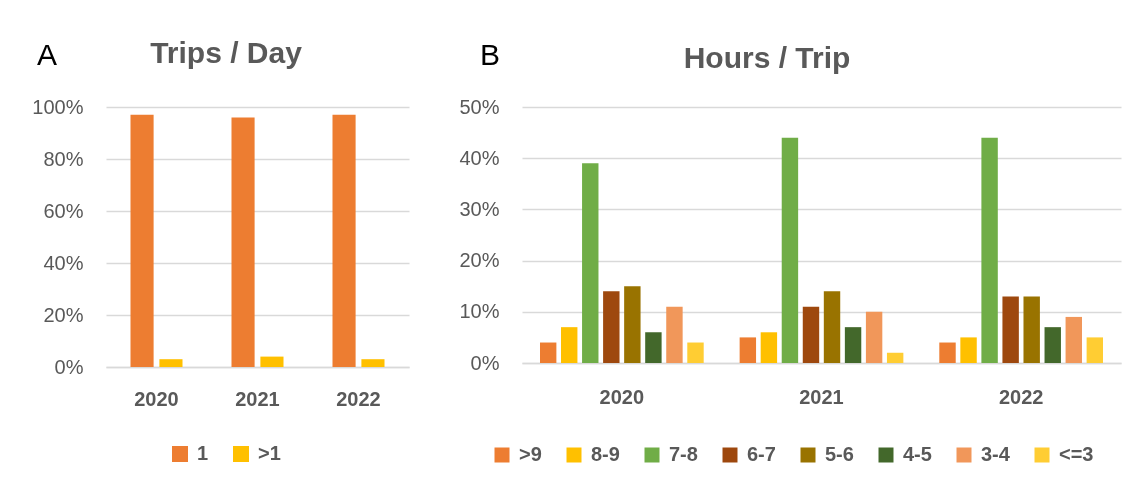 The height and width of the screenshot is (489, 1132). Describe the element at coordinates (479, 311) in the screenshot. I see `y-tick-label: 10%` at that location.